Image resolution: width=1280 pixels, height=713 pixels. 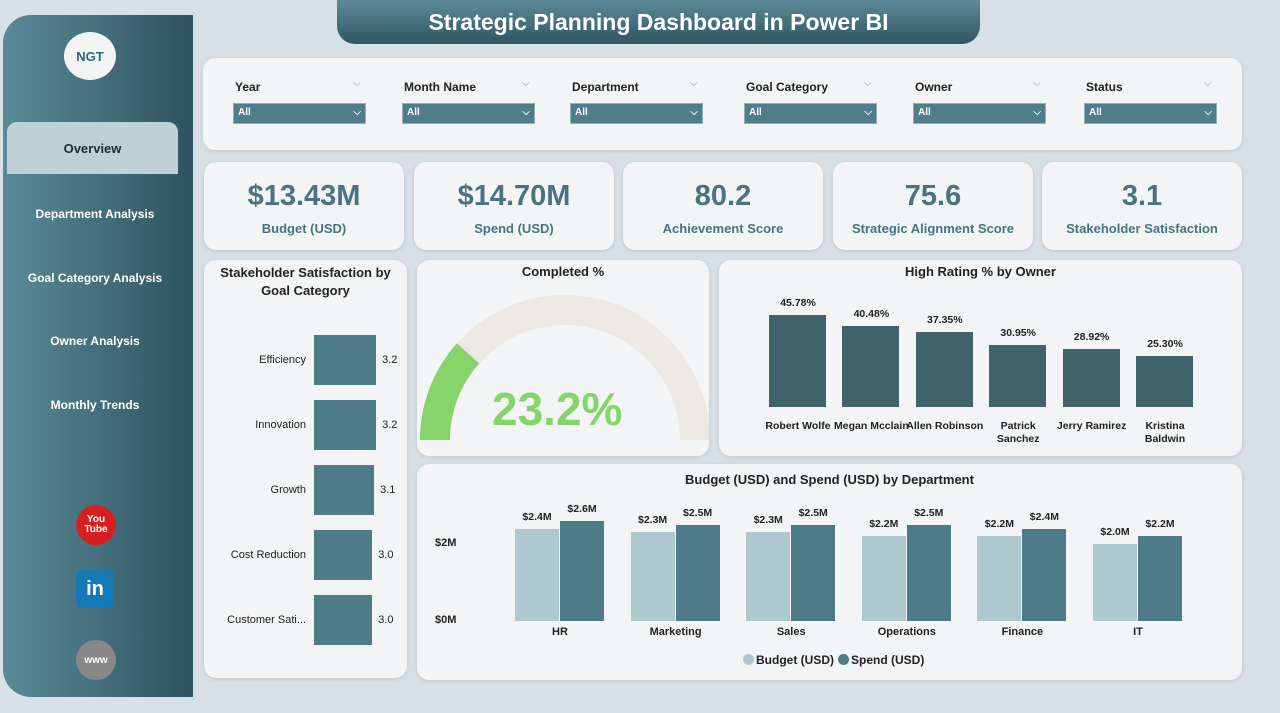 I want to click on category-label: Sales, so click(x=791, y=632).